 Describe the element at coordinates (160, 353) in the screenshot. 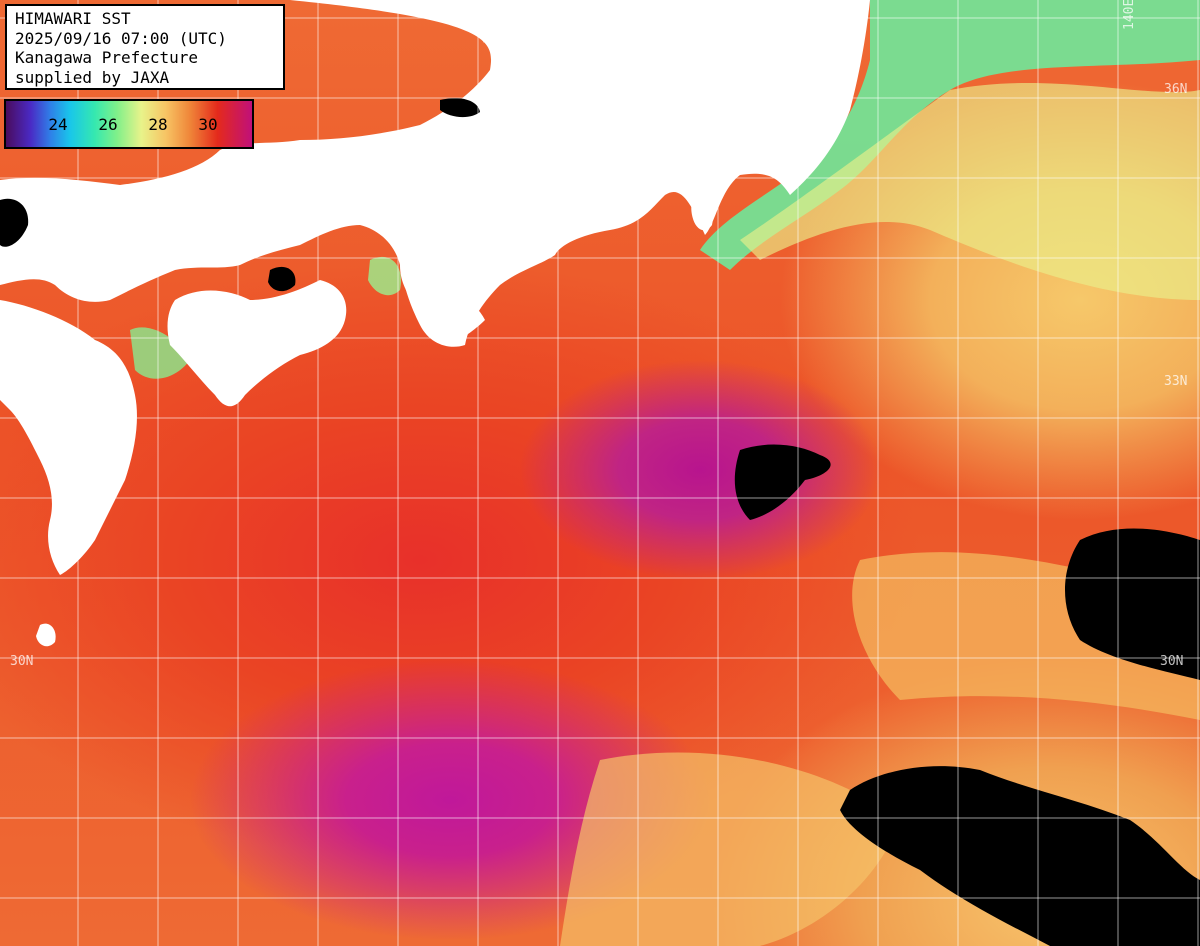

I see `cool-water-seto` at that location.